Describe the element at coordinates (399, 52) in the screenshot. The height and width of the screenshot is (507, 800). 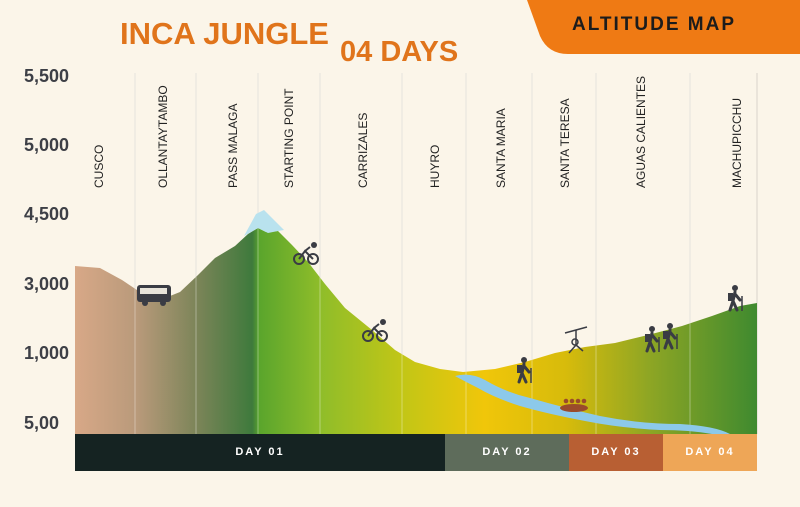
I see `title-line2: 04 DAYS` at that location.